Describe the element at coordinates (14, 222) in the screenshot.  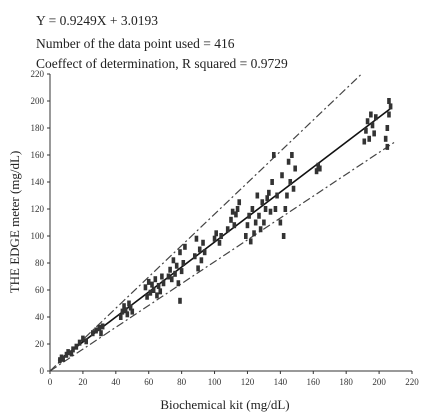
I see `y-axis-label: THE EDGE meter (mg/dL)` at that location.